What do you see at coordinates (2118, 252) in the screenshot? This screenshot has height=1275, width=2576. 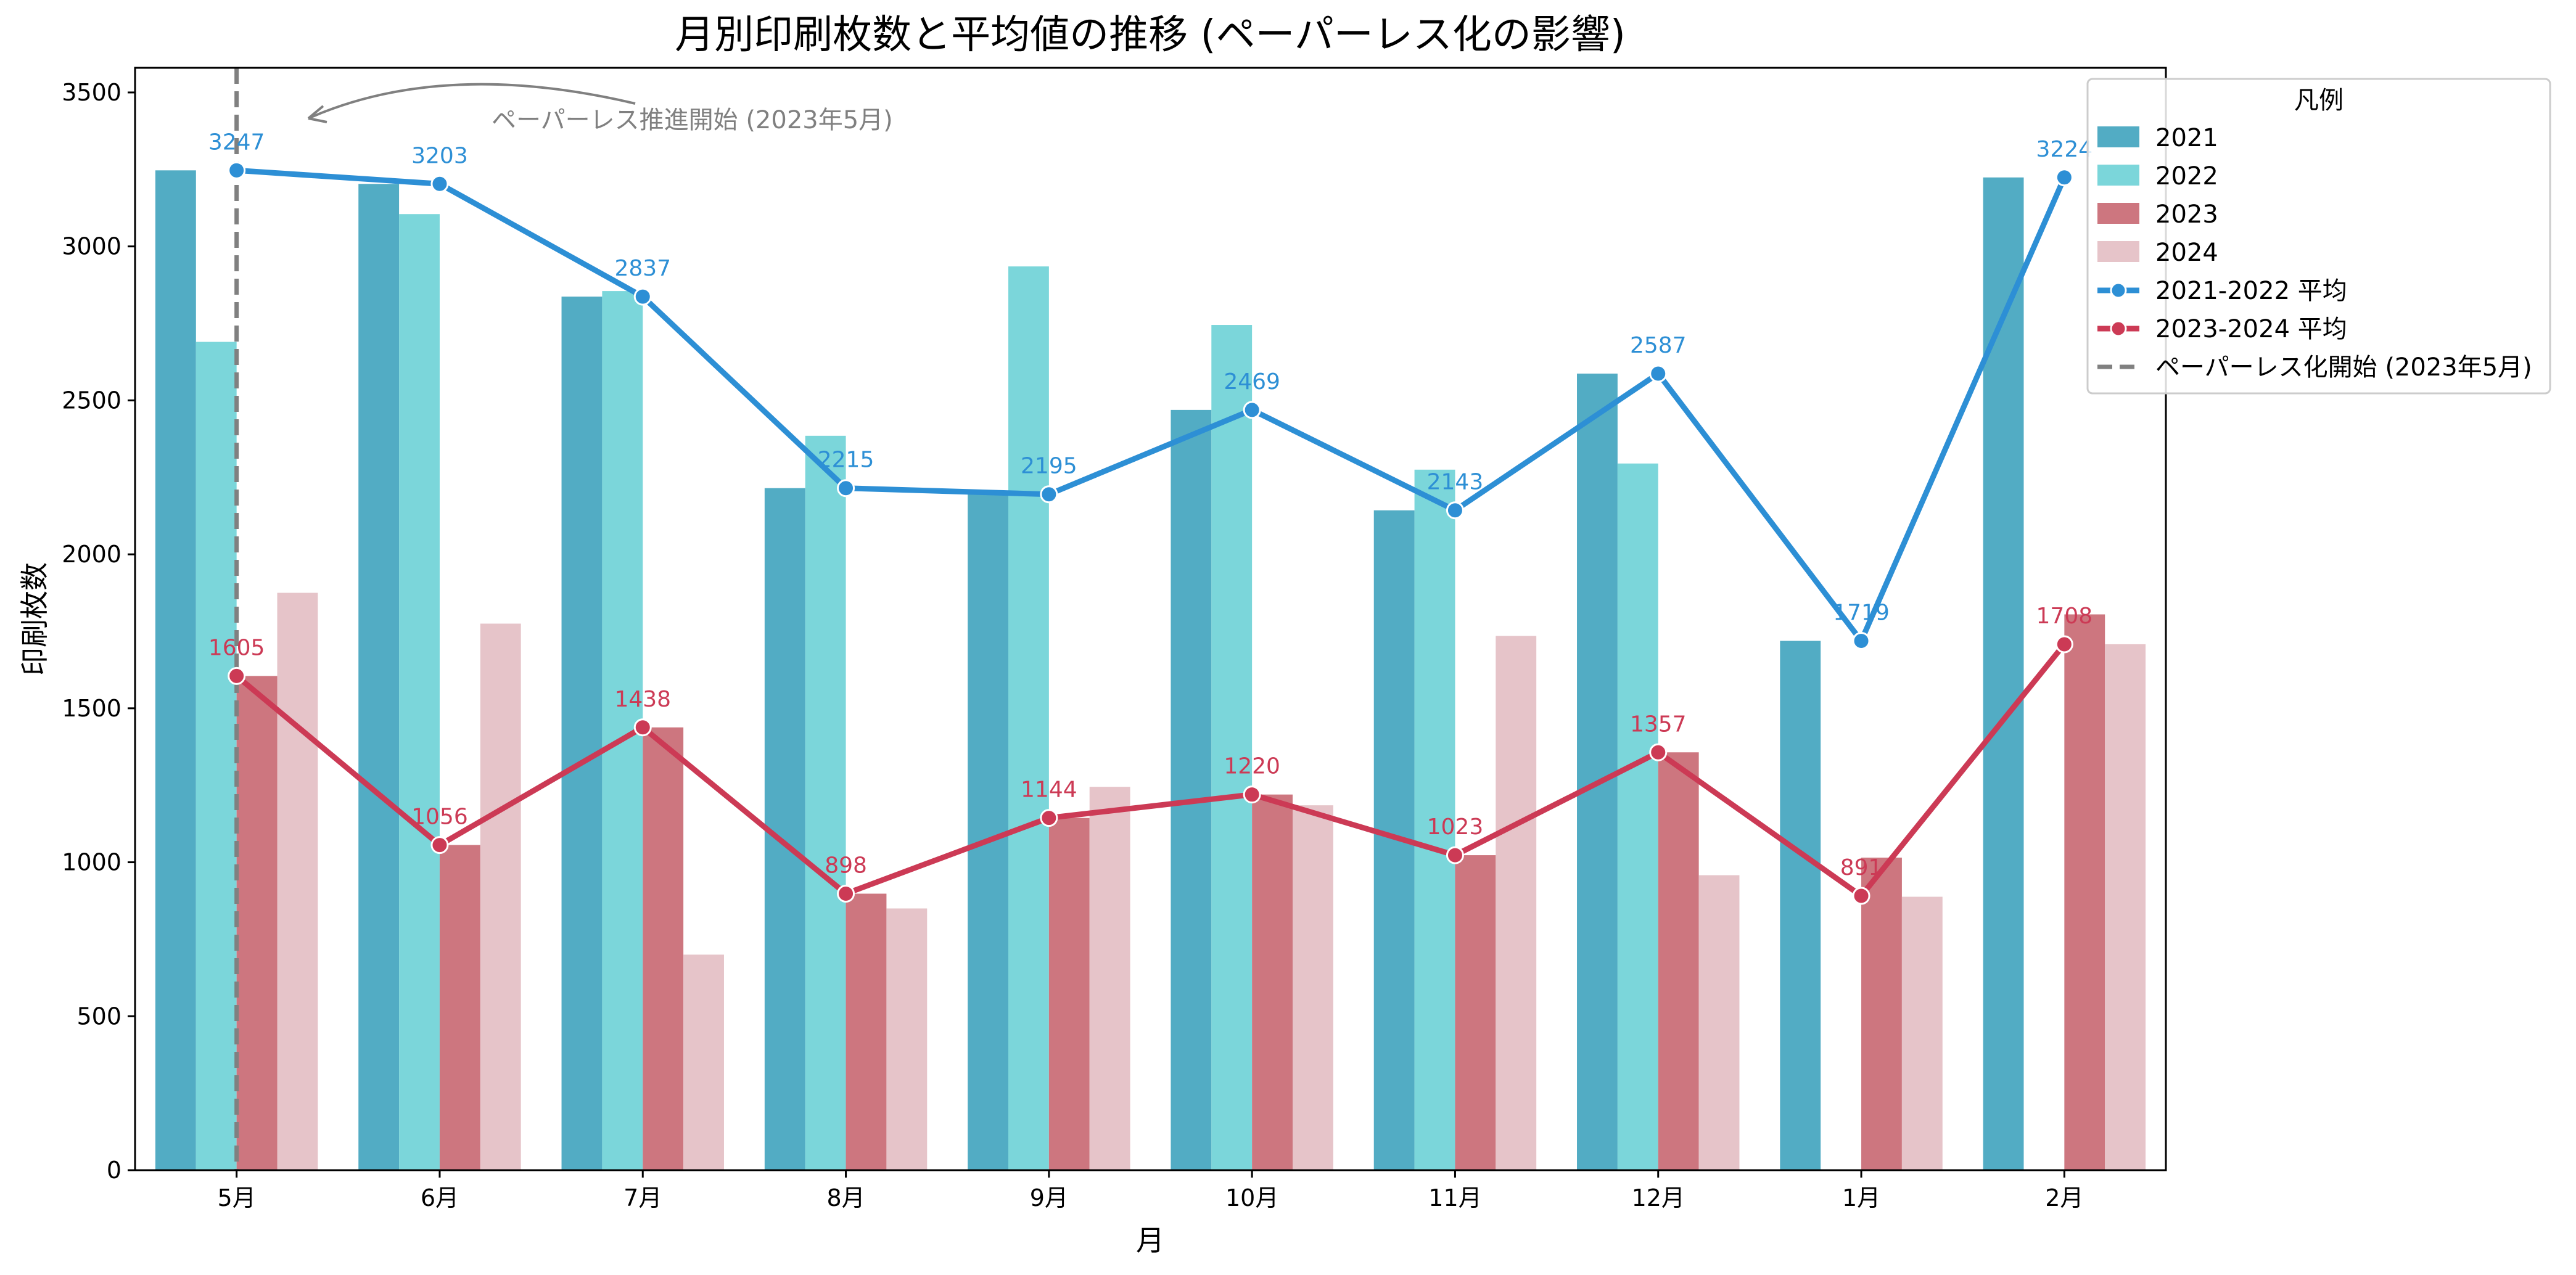 I see `legend-swatch-2024` at bounding box center [2118, 252].